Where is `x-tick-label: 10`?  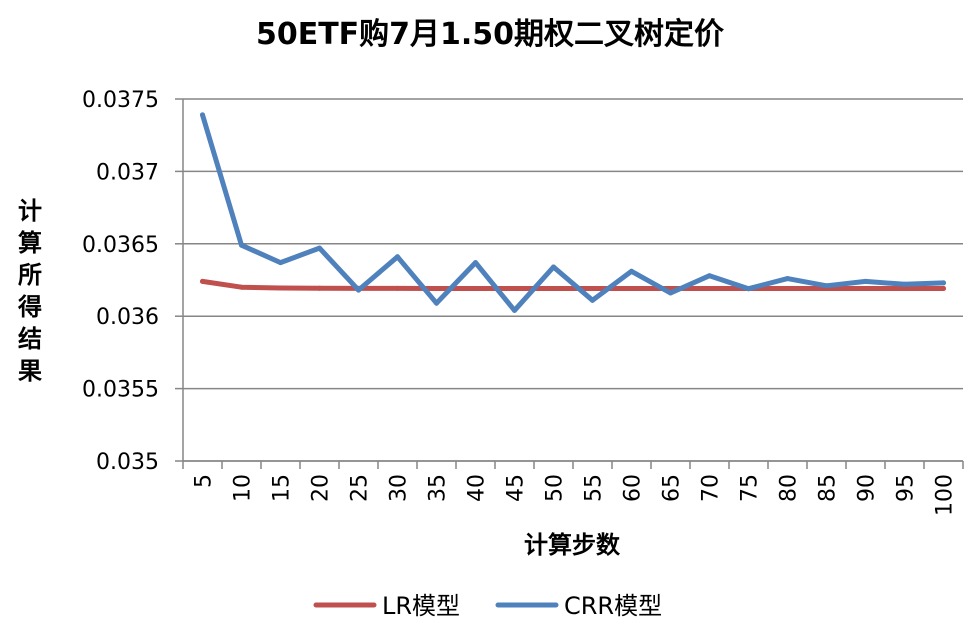
x-tick-label: 10 is located at coordinates (243, 488).